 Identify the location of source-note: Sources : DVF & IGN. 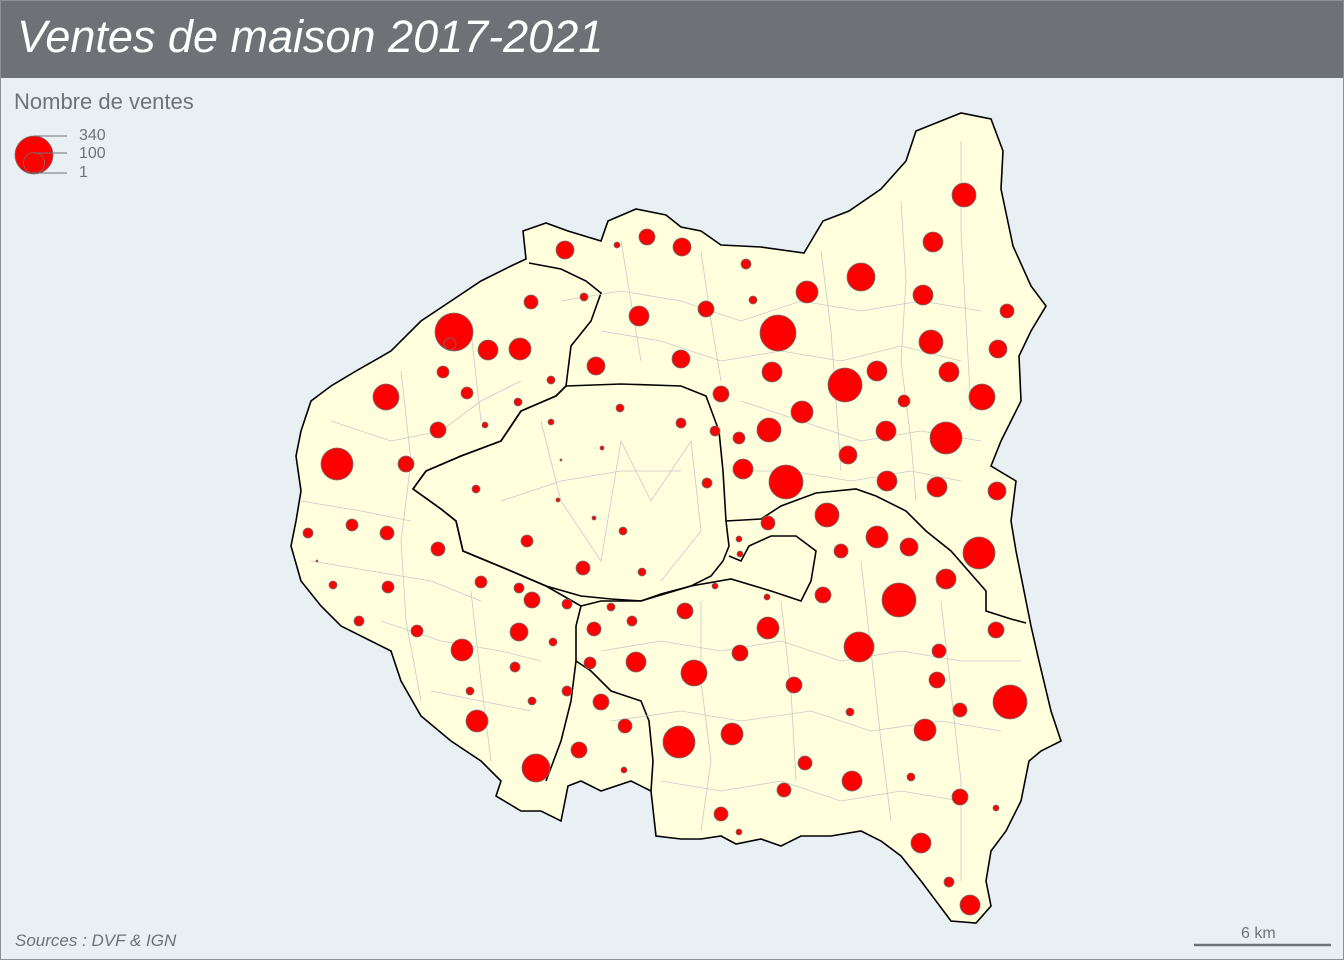
(96, 940).